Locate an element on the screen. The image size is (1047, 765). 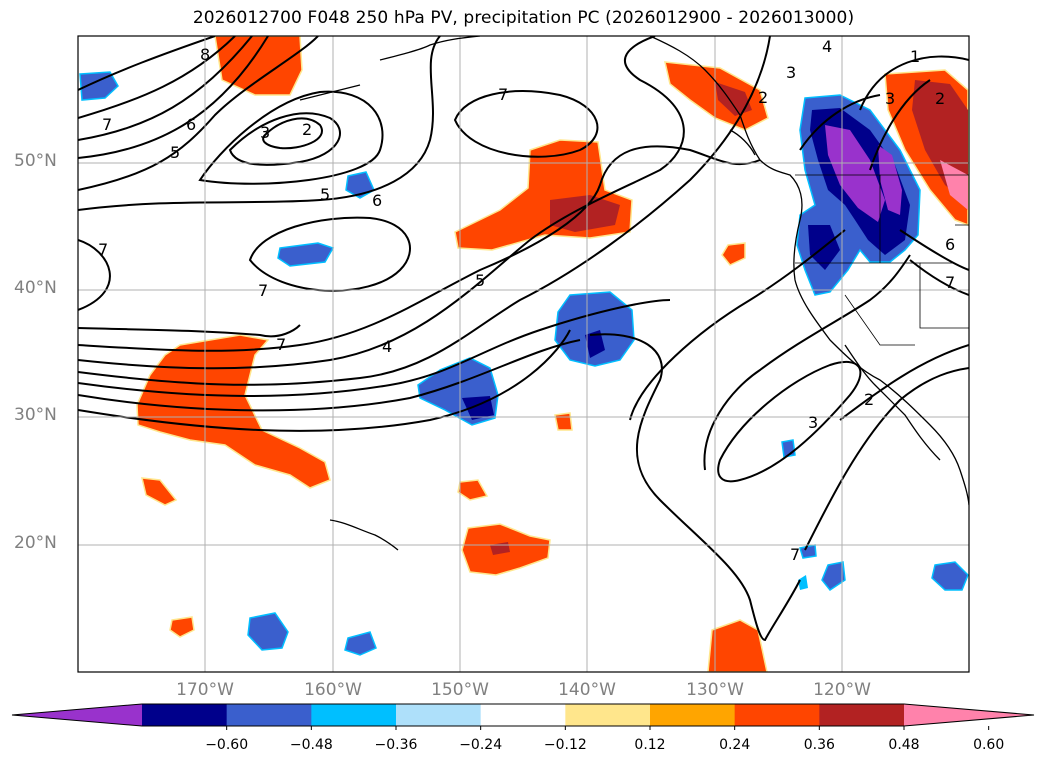
lat-label: 40°N is located at coordinates (35, 288).